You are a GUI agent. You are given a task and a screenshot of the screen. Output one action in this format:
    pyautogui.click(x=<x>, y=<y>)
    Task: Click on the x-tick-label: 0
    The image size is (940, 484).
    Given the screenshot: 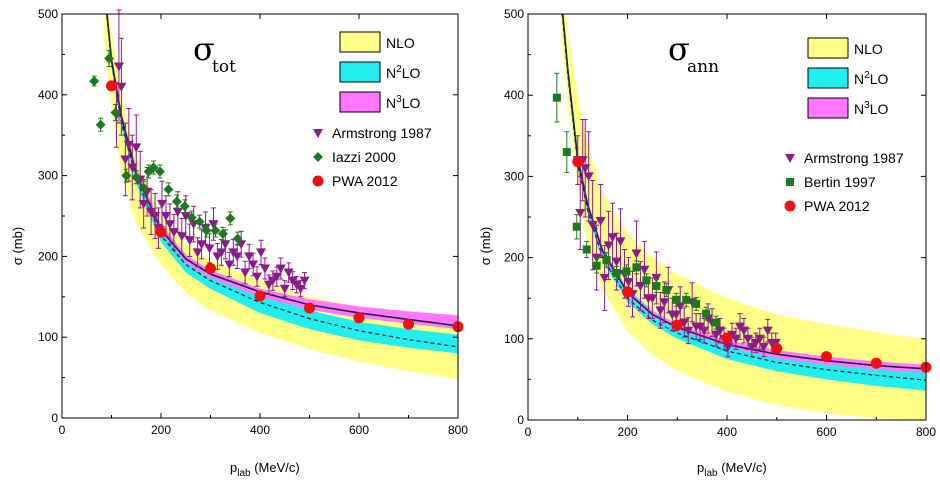 What is the action you would take?
    pyautogui.click(x=62, y=430)
    